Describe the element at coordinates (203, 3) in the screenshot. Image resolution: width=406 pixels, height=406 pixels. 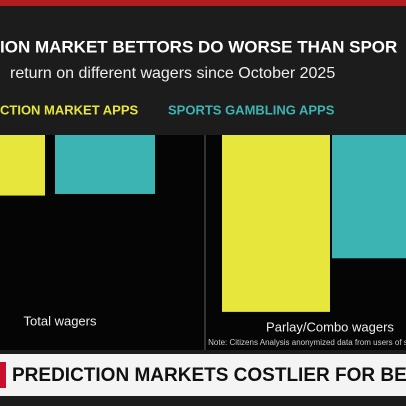
I see `top-stripe` at that location.